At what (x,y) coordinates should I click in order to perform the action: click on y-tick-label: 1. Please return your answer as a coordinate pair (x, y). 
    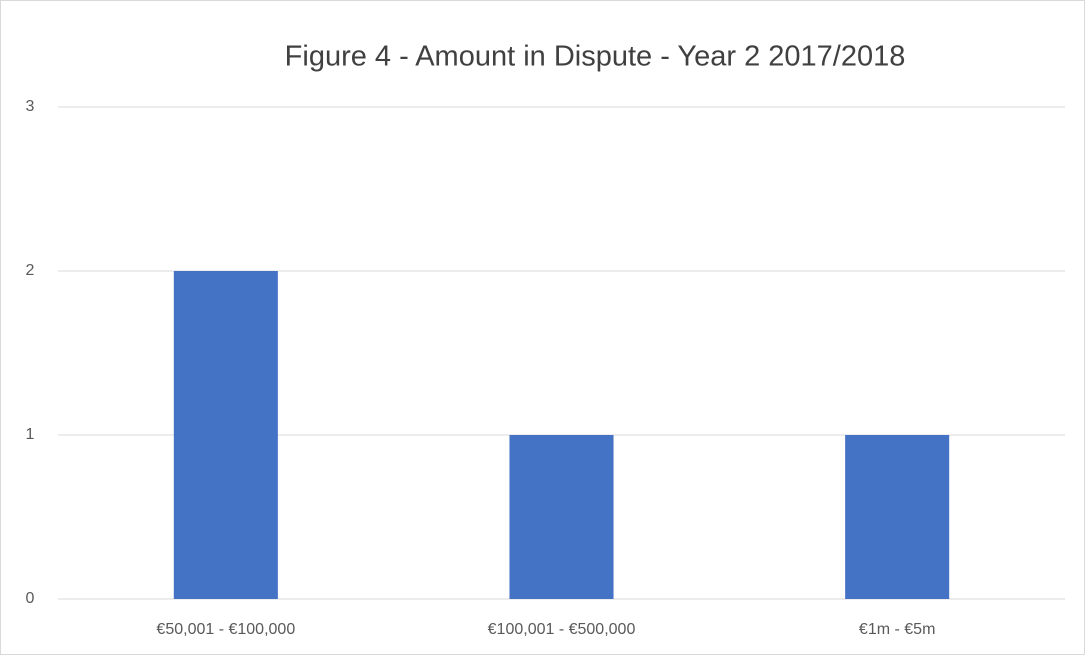
    Looking at the image, I should click on (30, 434).